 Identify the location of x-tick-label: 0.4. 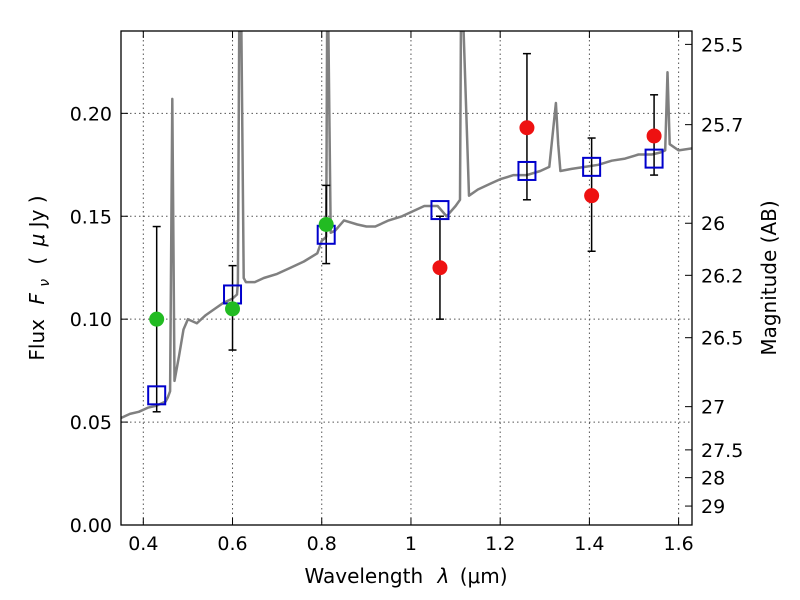
(143, 544).